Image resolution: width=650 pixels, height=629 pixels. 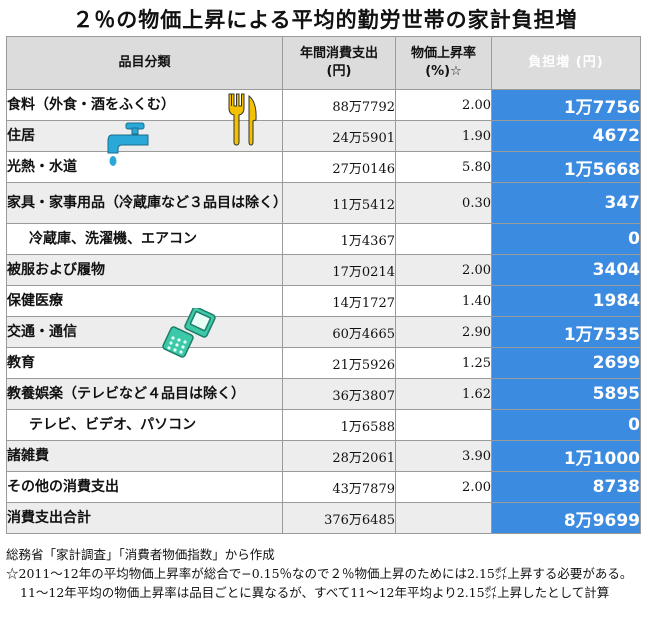 I want to click on row-item: 交通・通信, so click(x=144, y=332).